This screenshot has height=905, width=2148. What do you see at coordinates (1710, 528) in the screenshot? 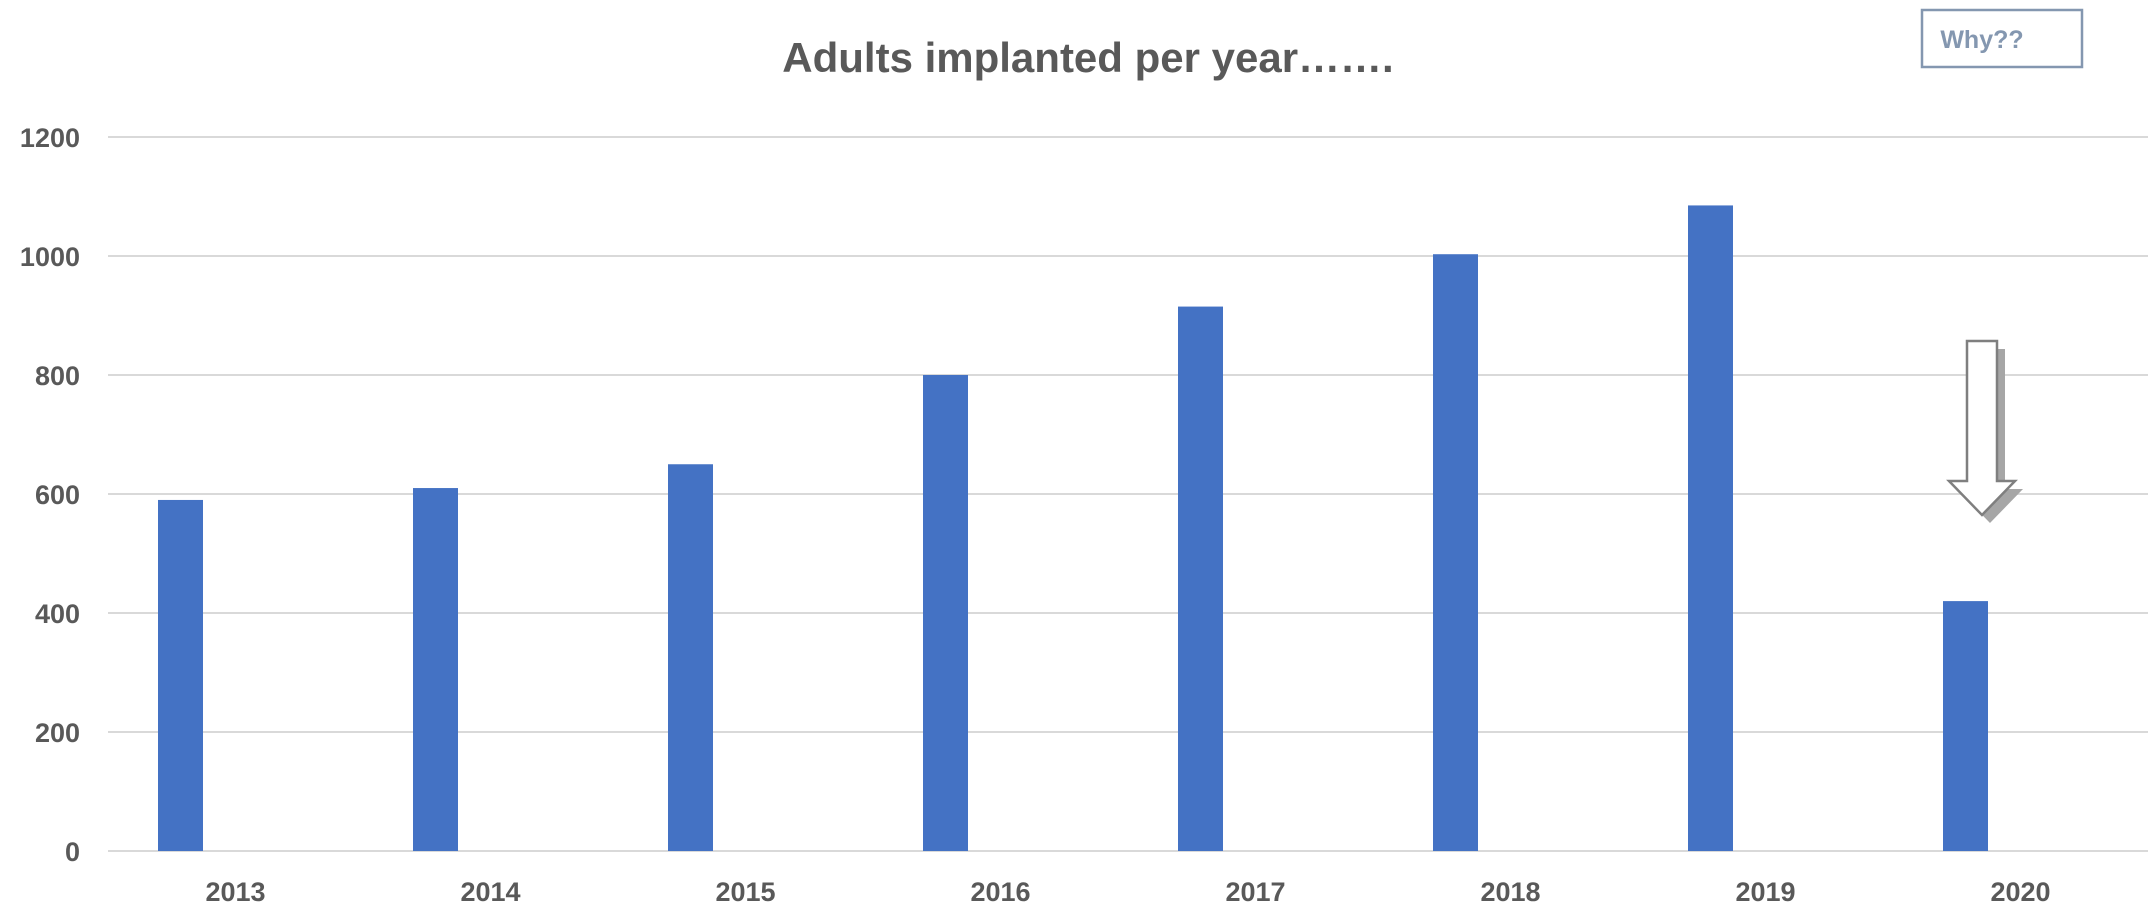
I see `bar-2019` at bounding box center [1710, 528].